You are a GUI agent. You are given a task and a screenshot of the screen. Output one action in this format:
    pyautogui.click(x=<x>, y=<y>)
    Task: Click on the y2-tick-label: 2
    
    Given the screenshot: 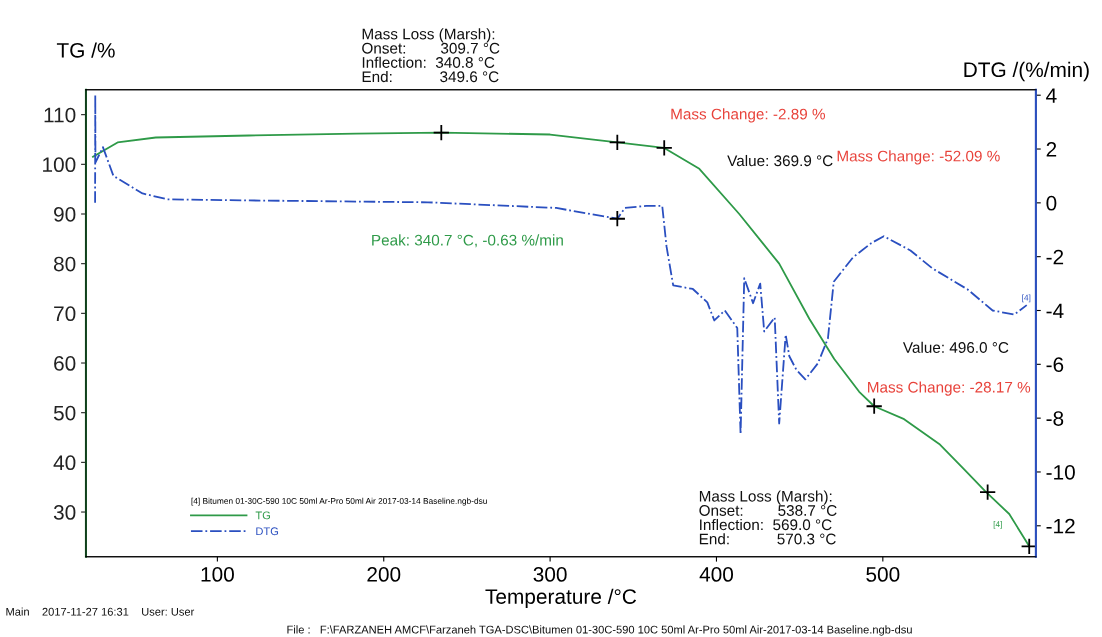 What is the action you would take?
    pyautogui.click(x=1051, y=149)
    